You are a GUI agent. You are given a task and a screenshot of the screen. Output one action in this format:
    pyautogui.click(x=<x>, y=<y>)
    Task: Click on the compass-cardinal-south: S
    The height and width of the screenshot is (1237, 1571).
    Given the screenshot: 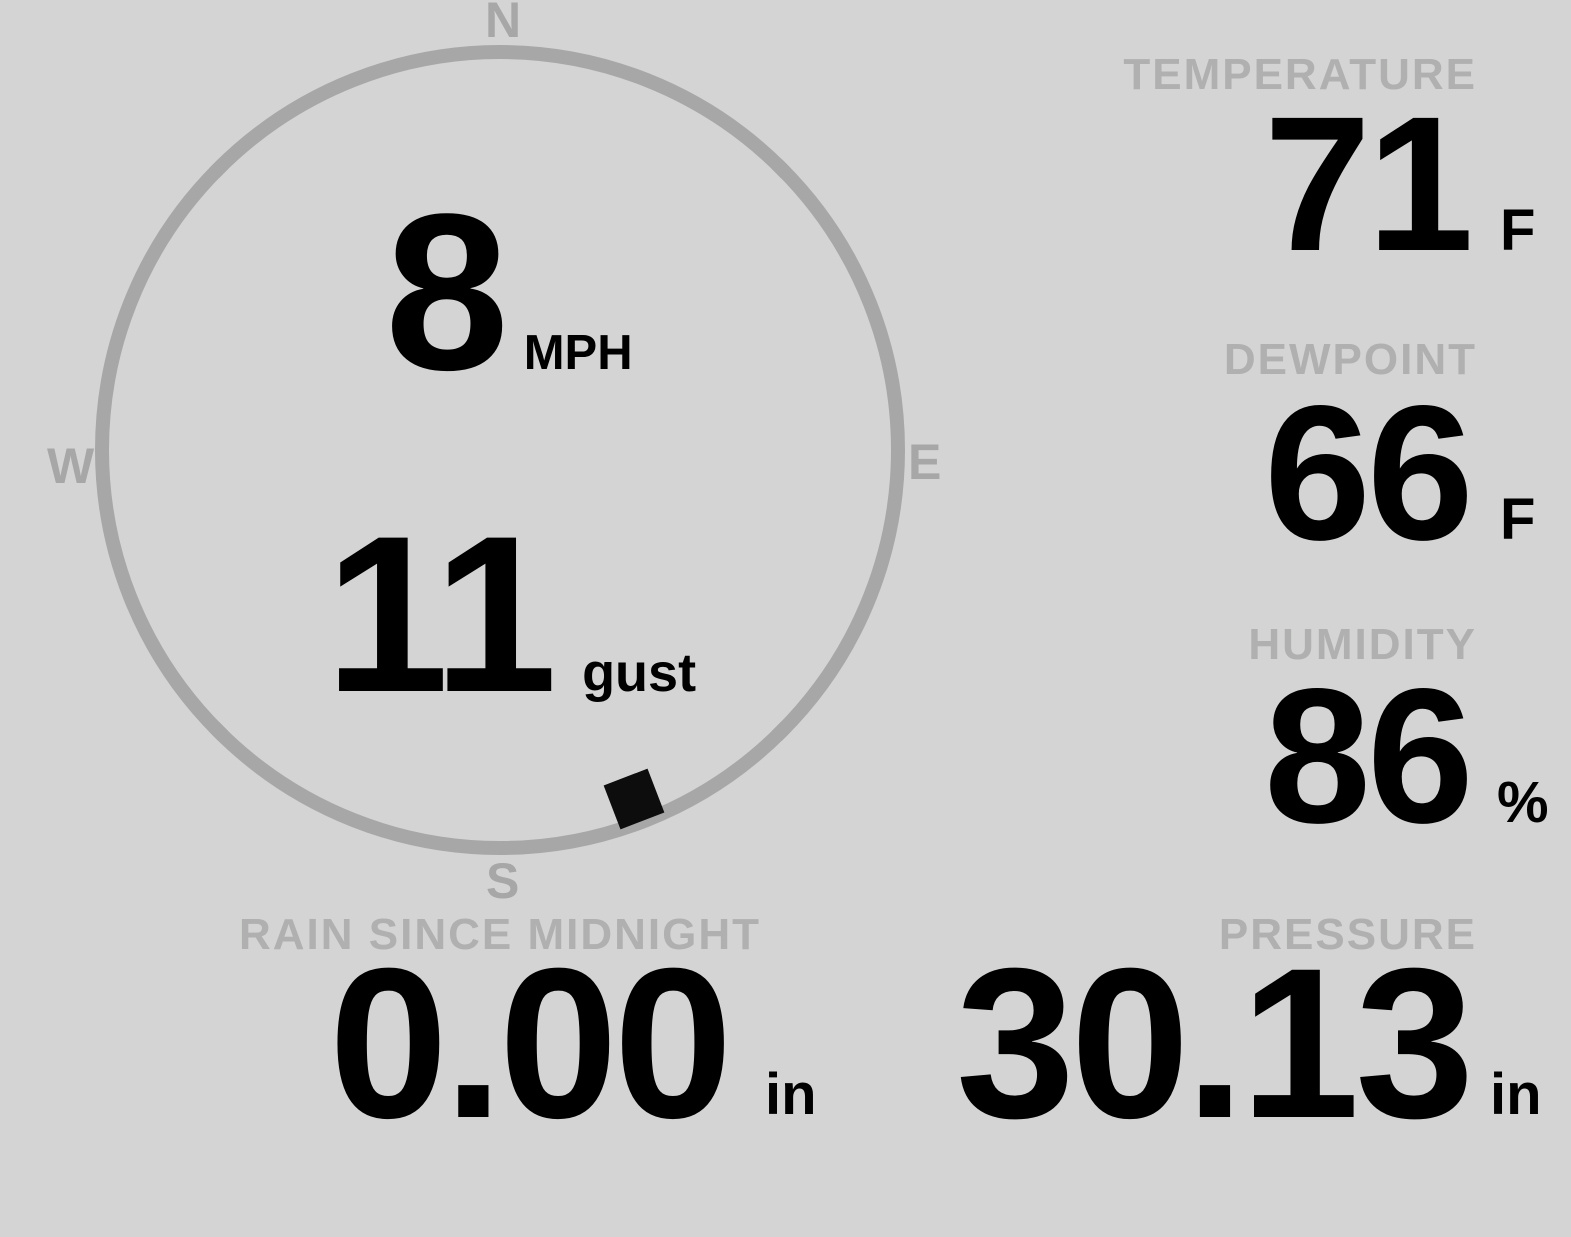 What is the action you would take?
    pyautogui.click(x=503, y=881)
    